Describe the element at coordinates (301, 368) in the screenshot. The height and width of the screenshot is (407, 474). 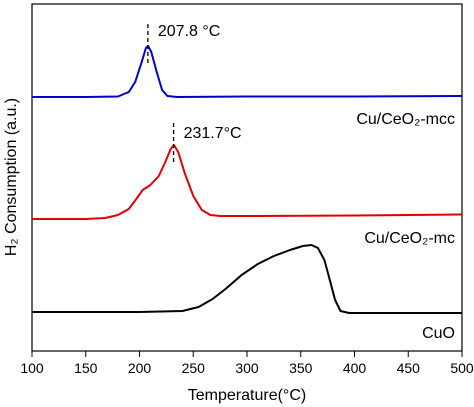
I see `x-tick-label: 350` at that location.